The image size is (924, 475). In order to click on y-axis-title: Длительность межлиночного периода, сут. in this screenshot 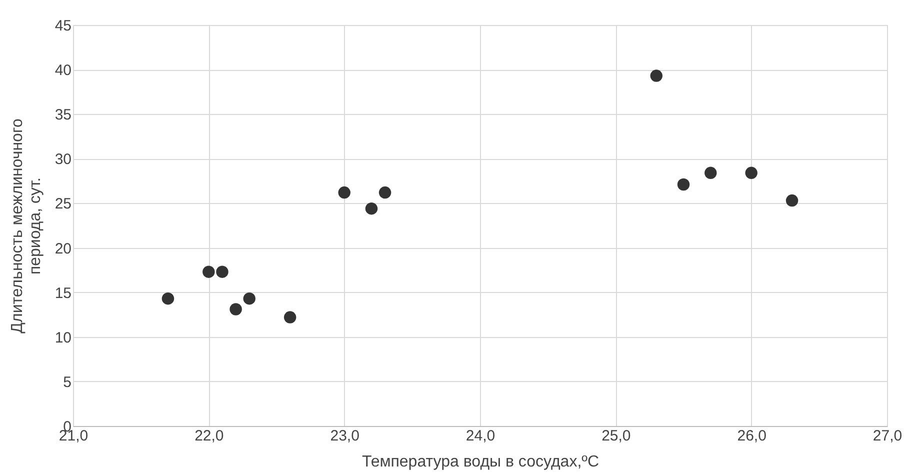, I will do `click(26, 226)`.